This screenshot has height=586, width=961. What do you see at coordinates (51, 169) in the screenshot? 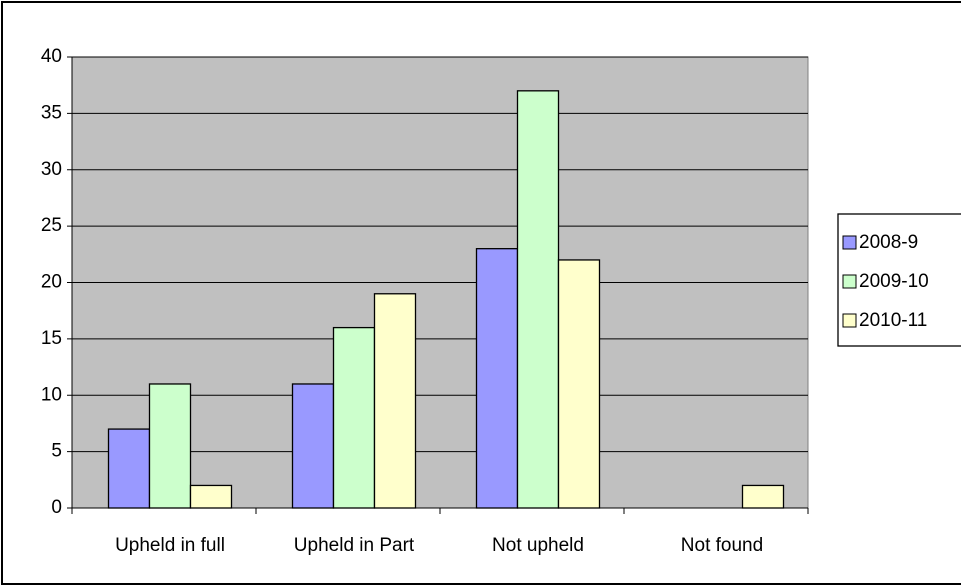
I see `y-tick-label: 30` at bounding box center [51, 169].